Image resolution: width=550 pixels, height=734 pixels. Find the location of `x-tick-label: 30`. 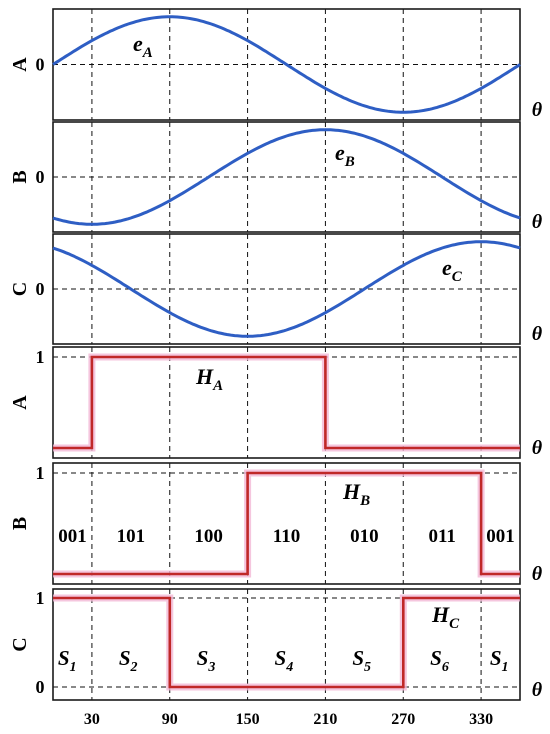

x-tick-label: 30 is located at coordinates (92, 719).